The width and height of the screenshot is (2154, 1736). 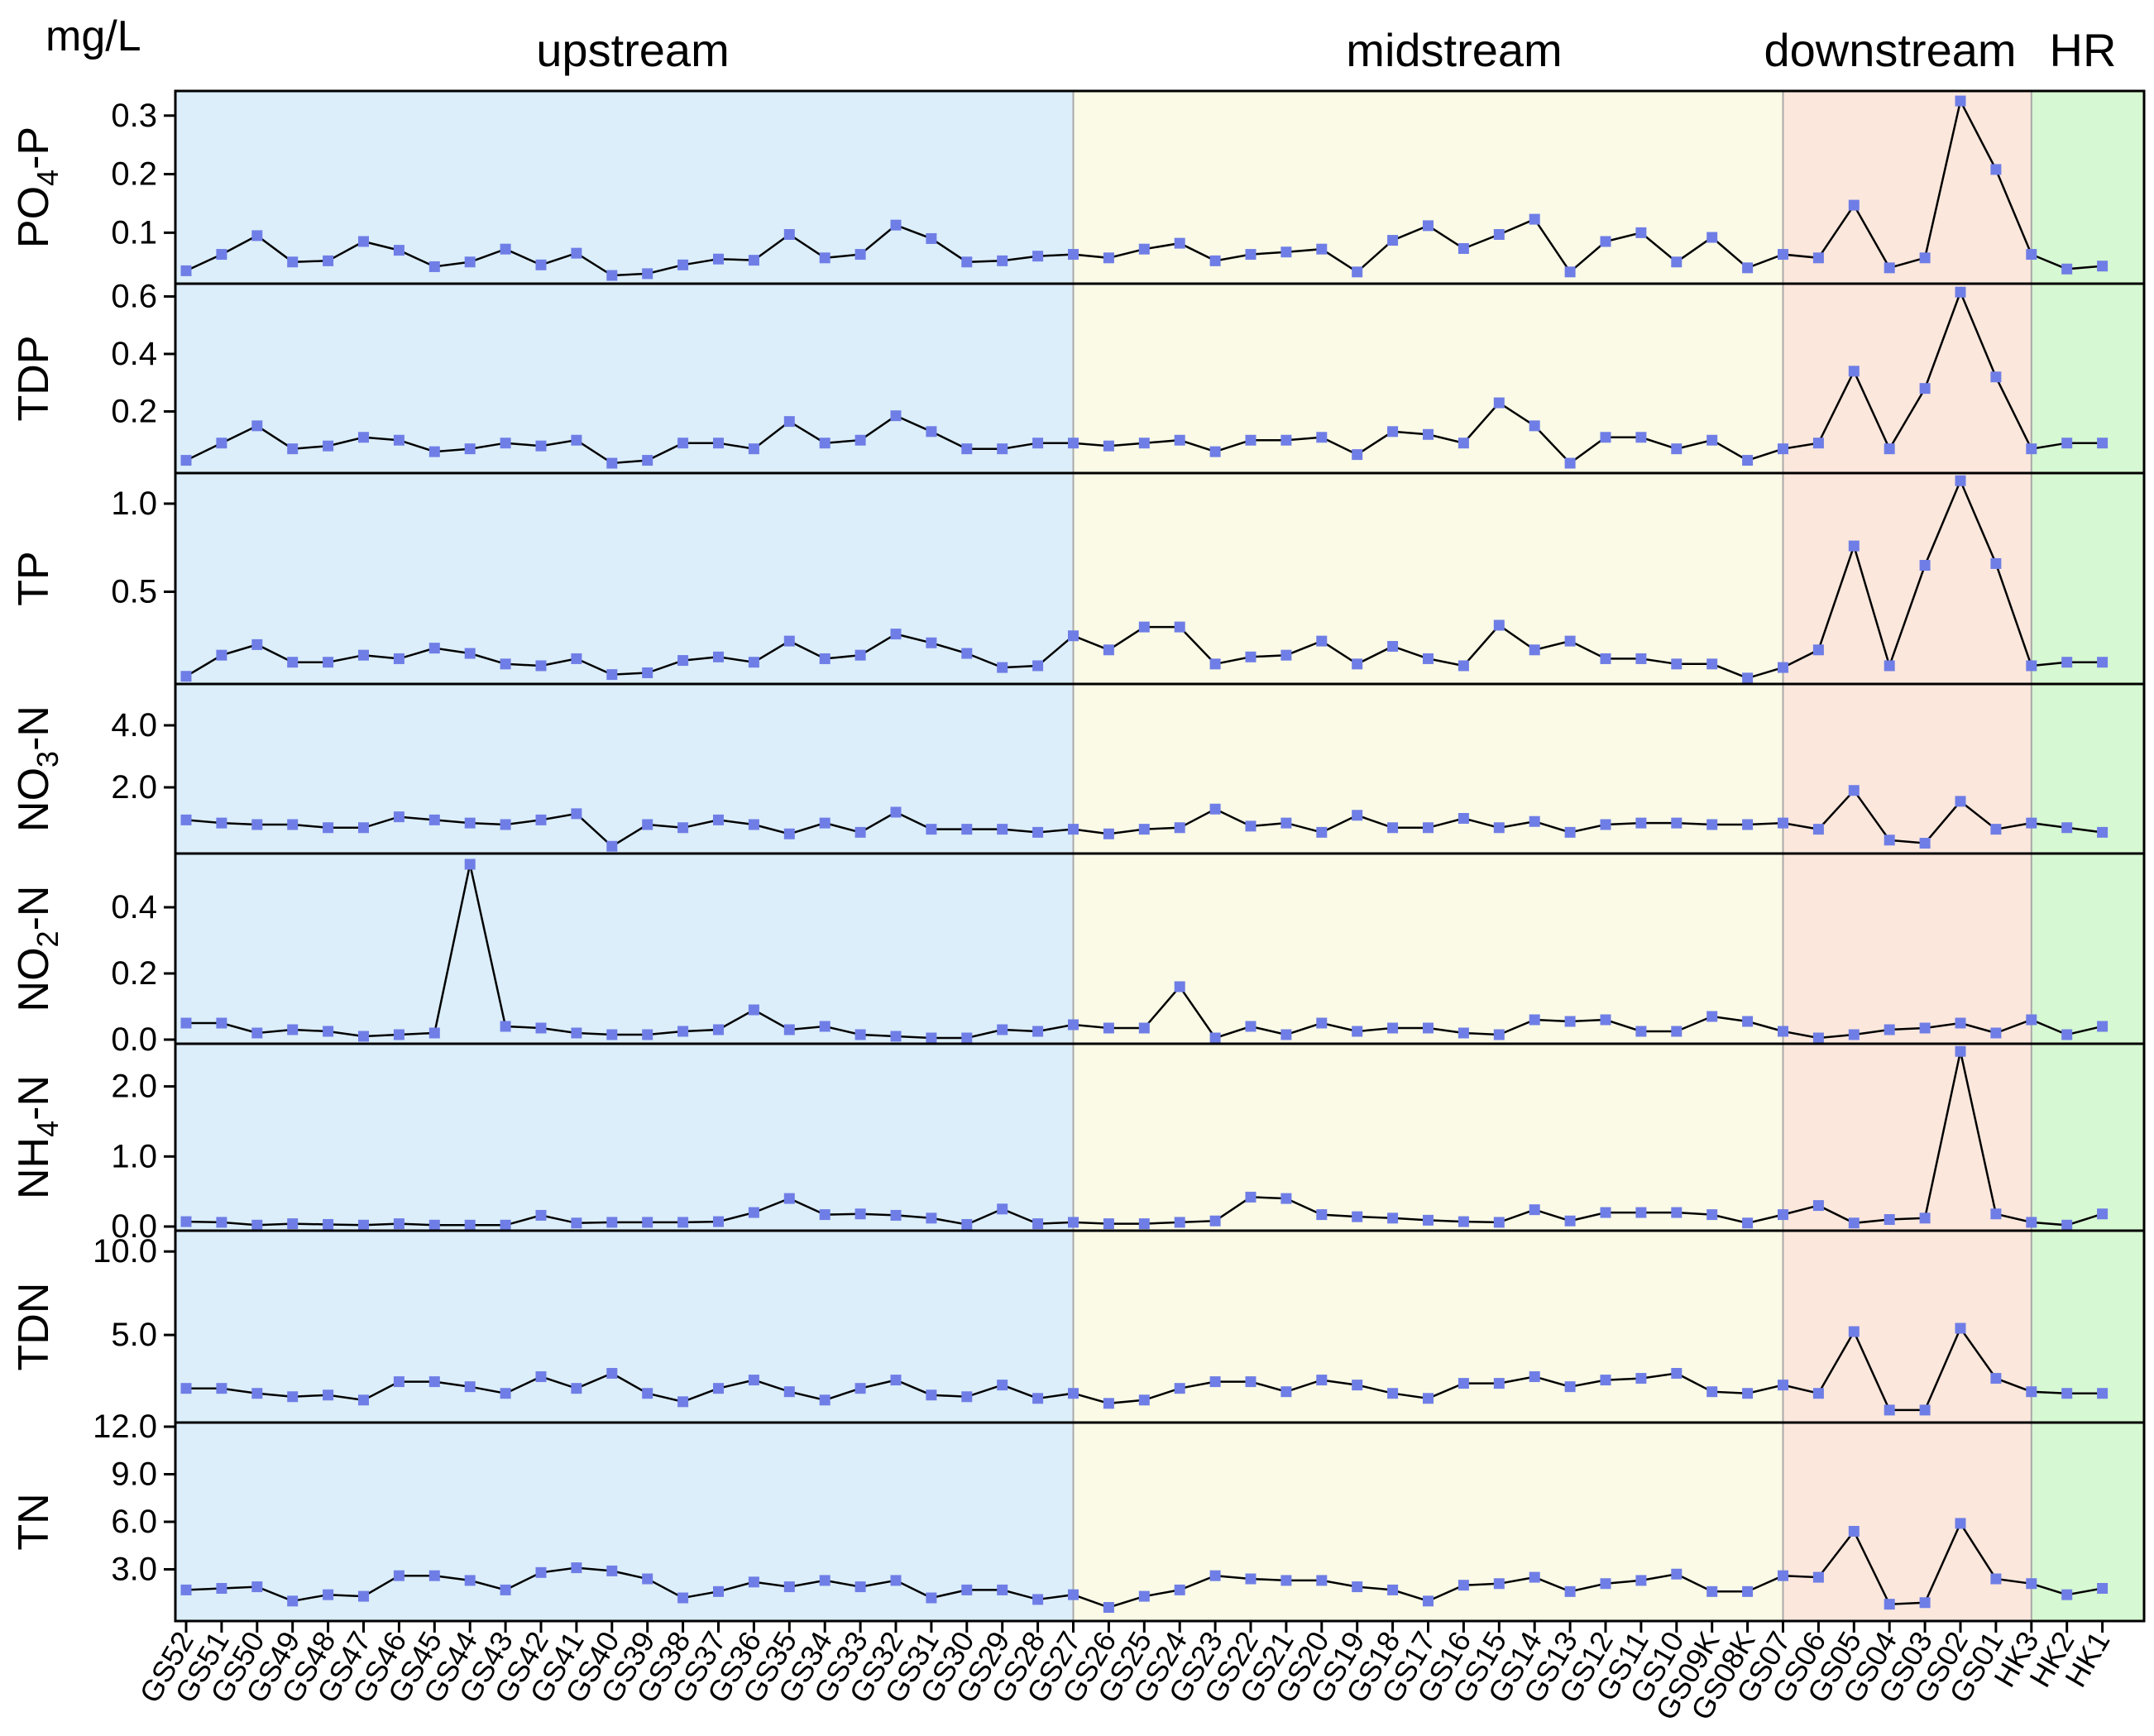 What do you see at coordinates (1712, 824) in the screenshot?
I see `data-point-no3-n-gs09k` at bounding box center [1712, 824].